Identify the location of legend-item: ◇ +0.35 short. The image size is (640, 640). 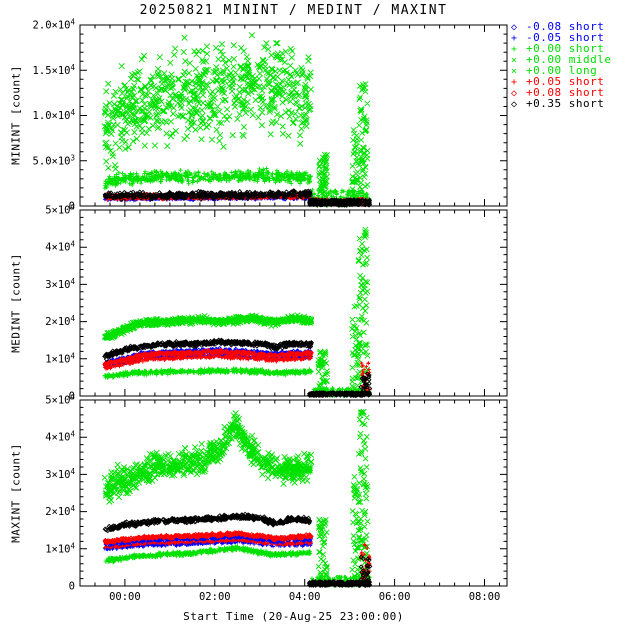
(561, 103).